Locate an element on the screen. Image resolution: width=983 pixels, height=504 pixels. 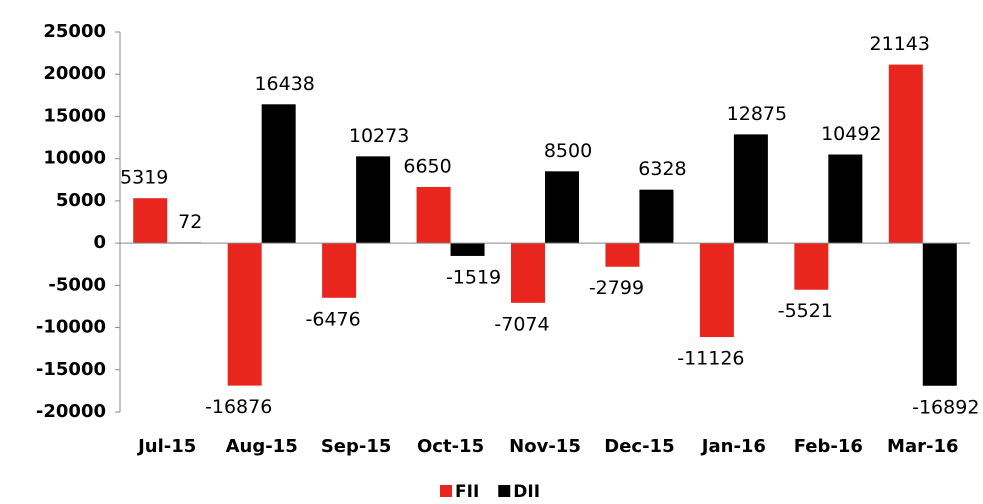
value-label: 10492 is located at coordinates (851, 134).